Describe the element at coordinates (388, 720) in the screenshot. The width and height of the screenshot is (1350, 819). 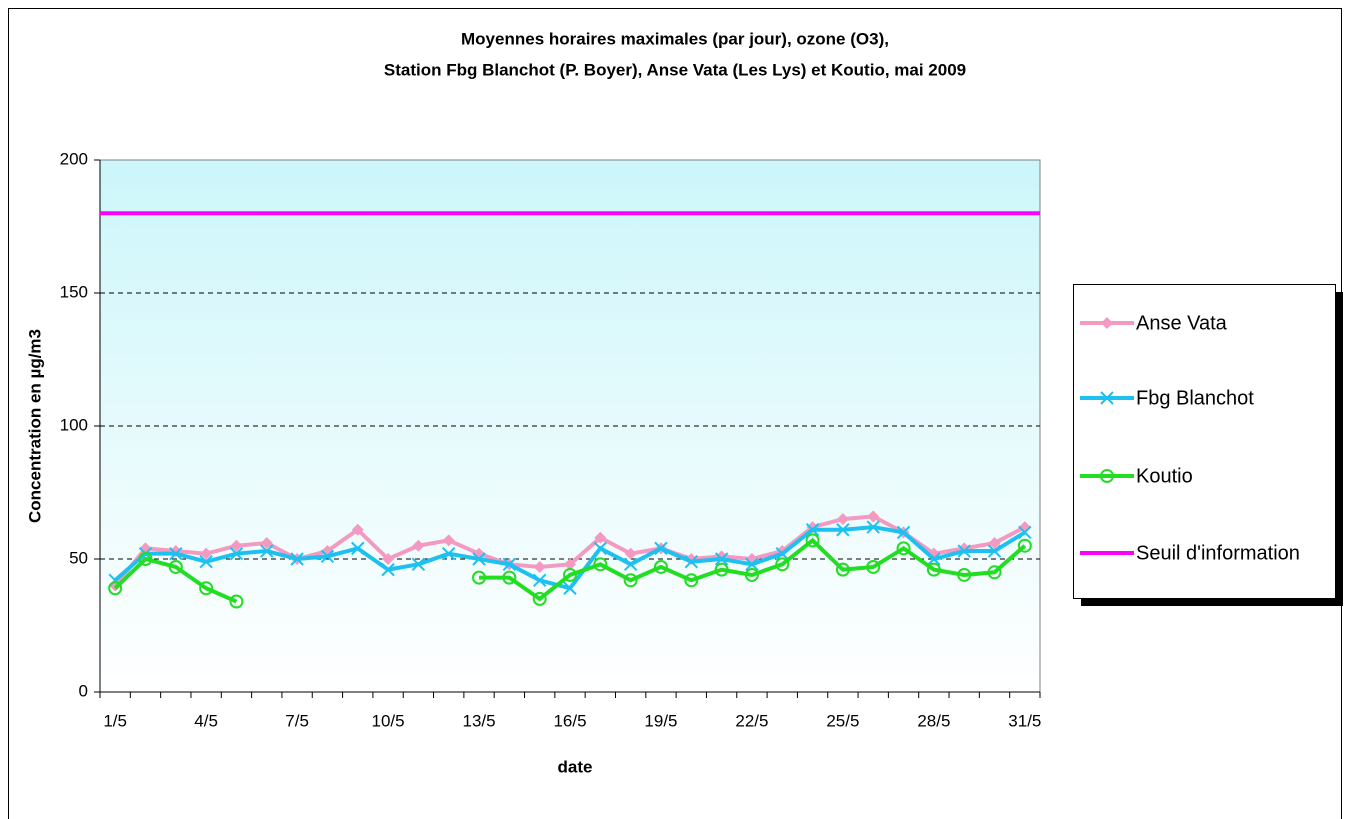
I see `x-tick-label: 10/5` at that location.